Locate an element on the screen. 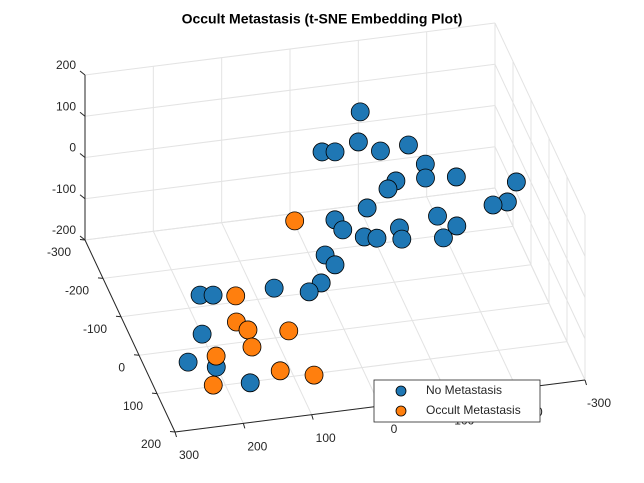 This screenshot has height=483, width=644. legend-label: No Metastasis is located at coordinates (464, 390).